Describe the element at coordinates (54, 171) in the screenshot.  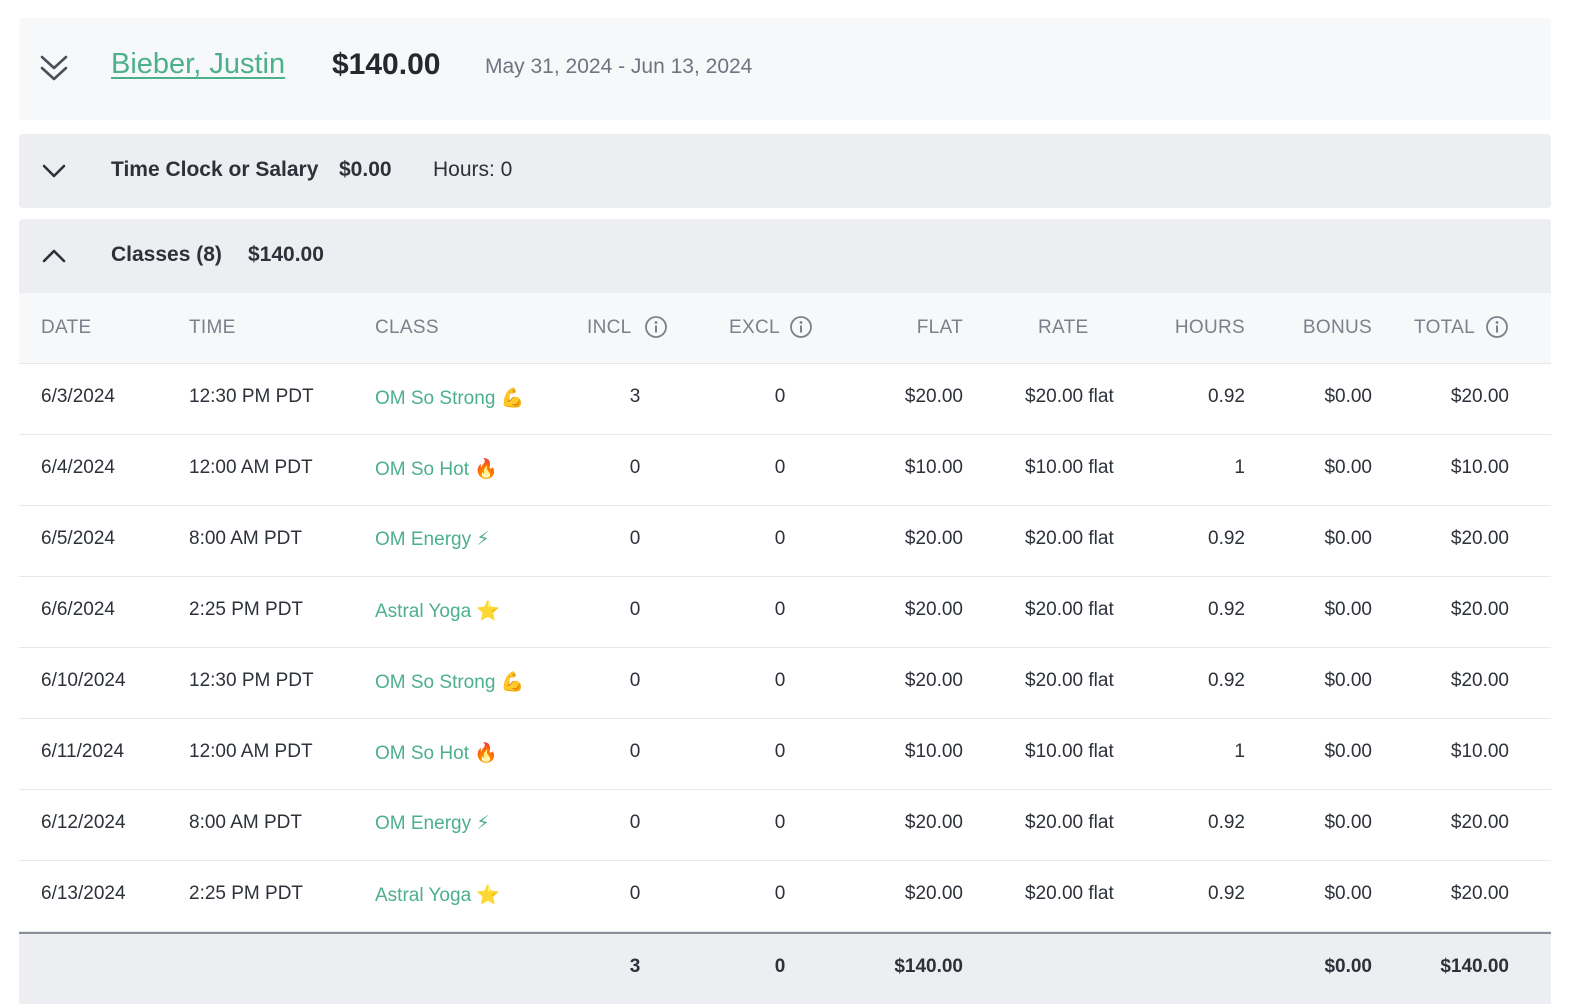
I see `chevron-down-icon` at that location.